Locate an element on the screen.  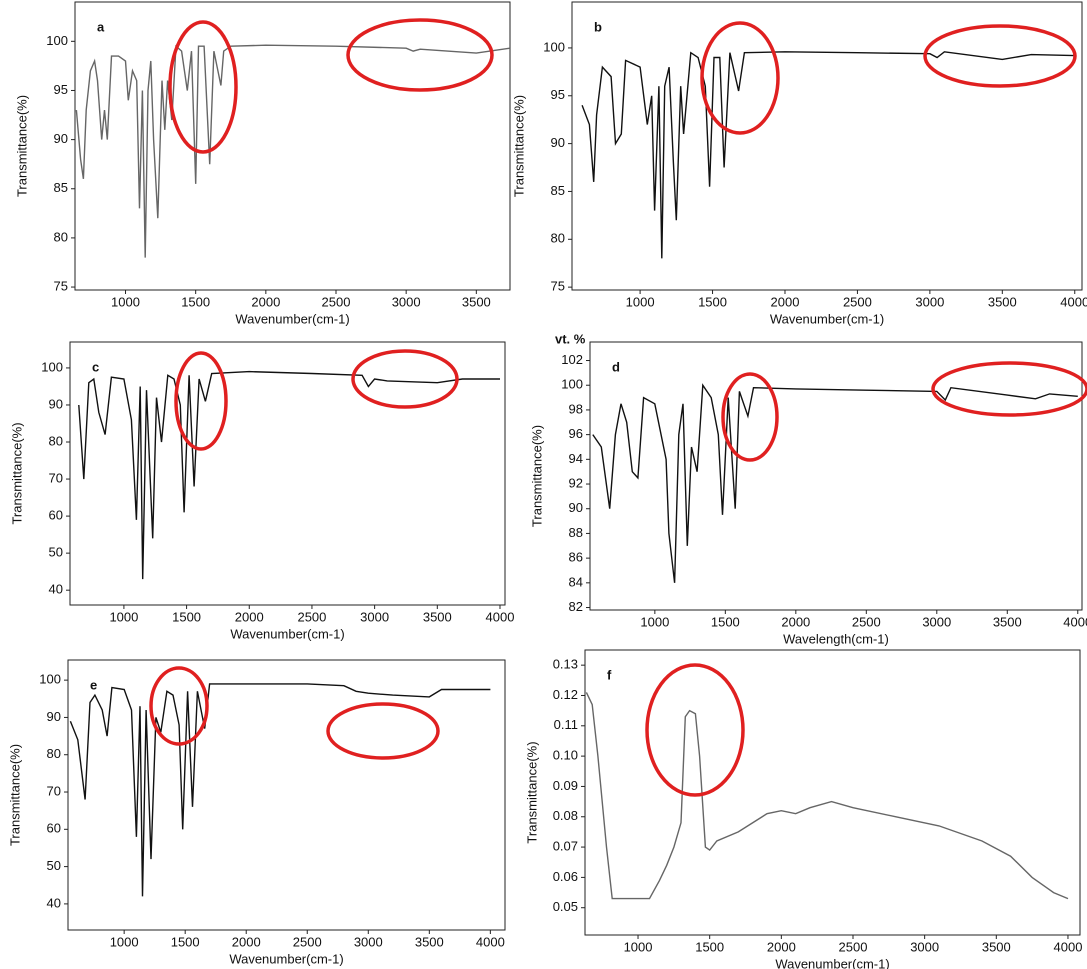
y-tick-label: 0.09 is located at coordinates (565, 785).